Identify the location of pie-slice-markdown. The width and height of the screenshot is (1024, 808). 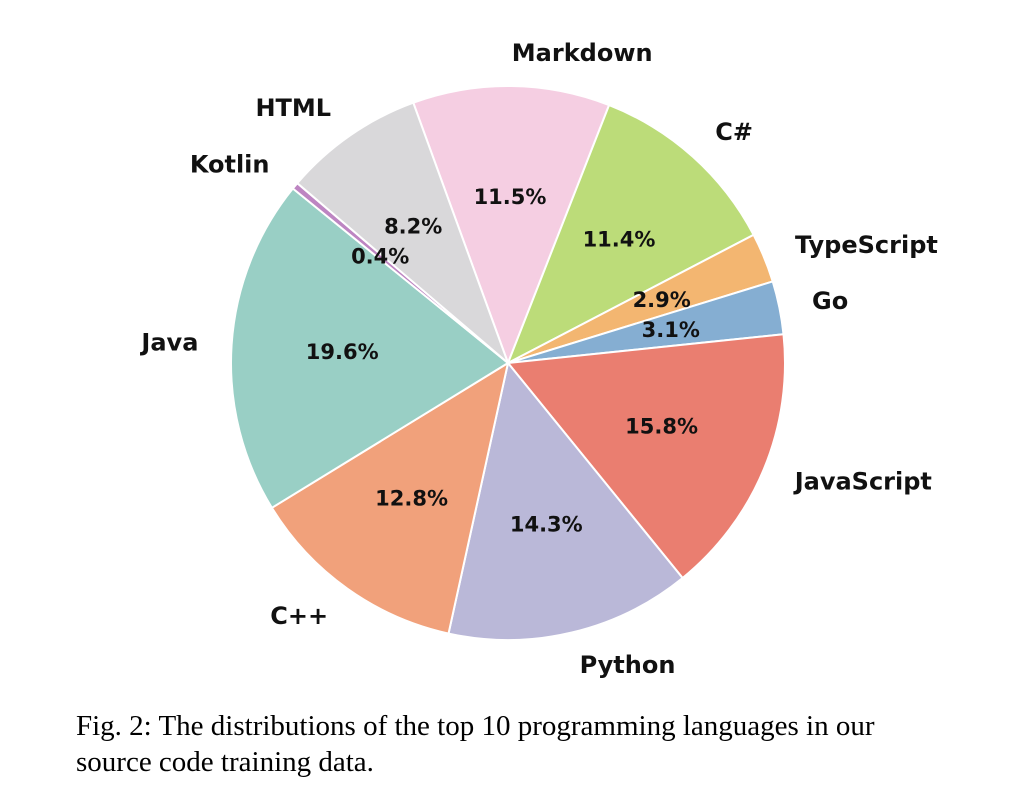
(511, 225).